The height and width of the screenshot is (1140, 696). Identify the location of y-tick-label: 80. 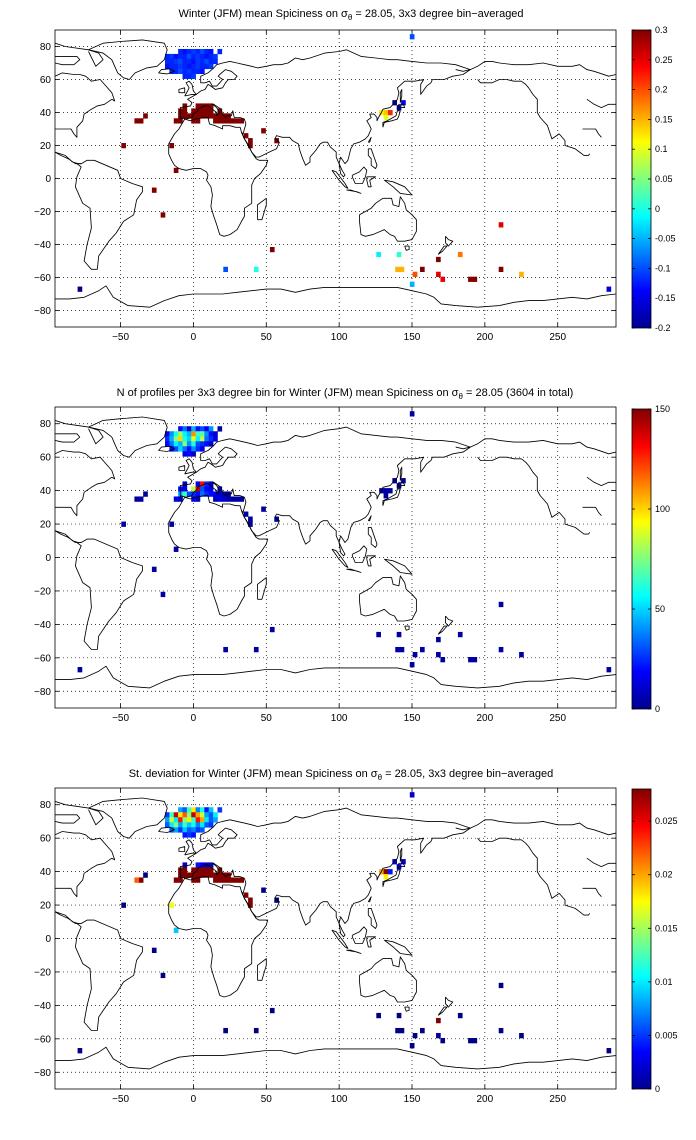
(46, 424).